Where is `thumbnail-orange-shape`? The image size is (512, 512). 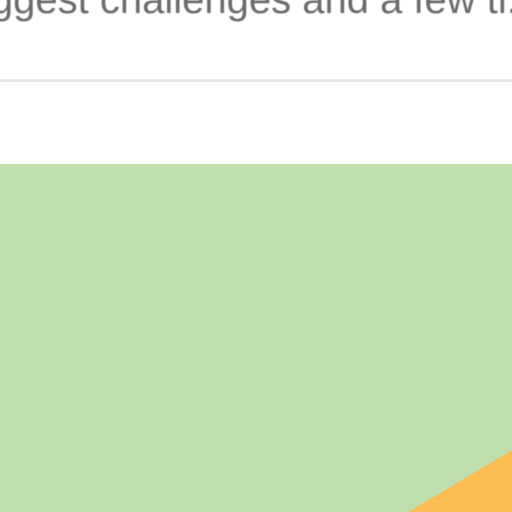 thumbnail-orange-shape is located at coordinates (460, 481).